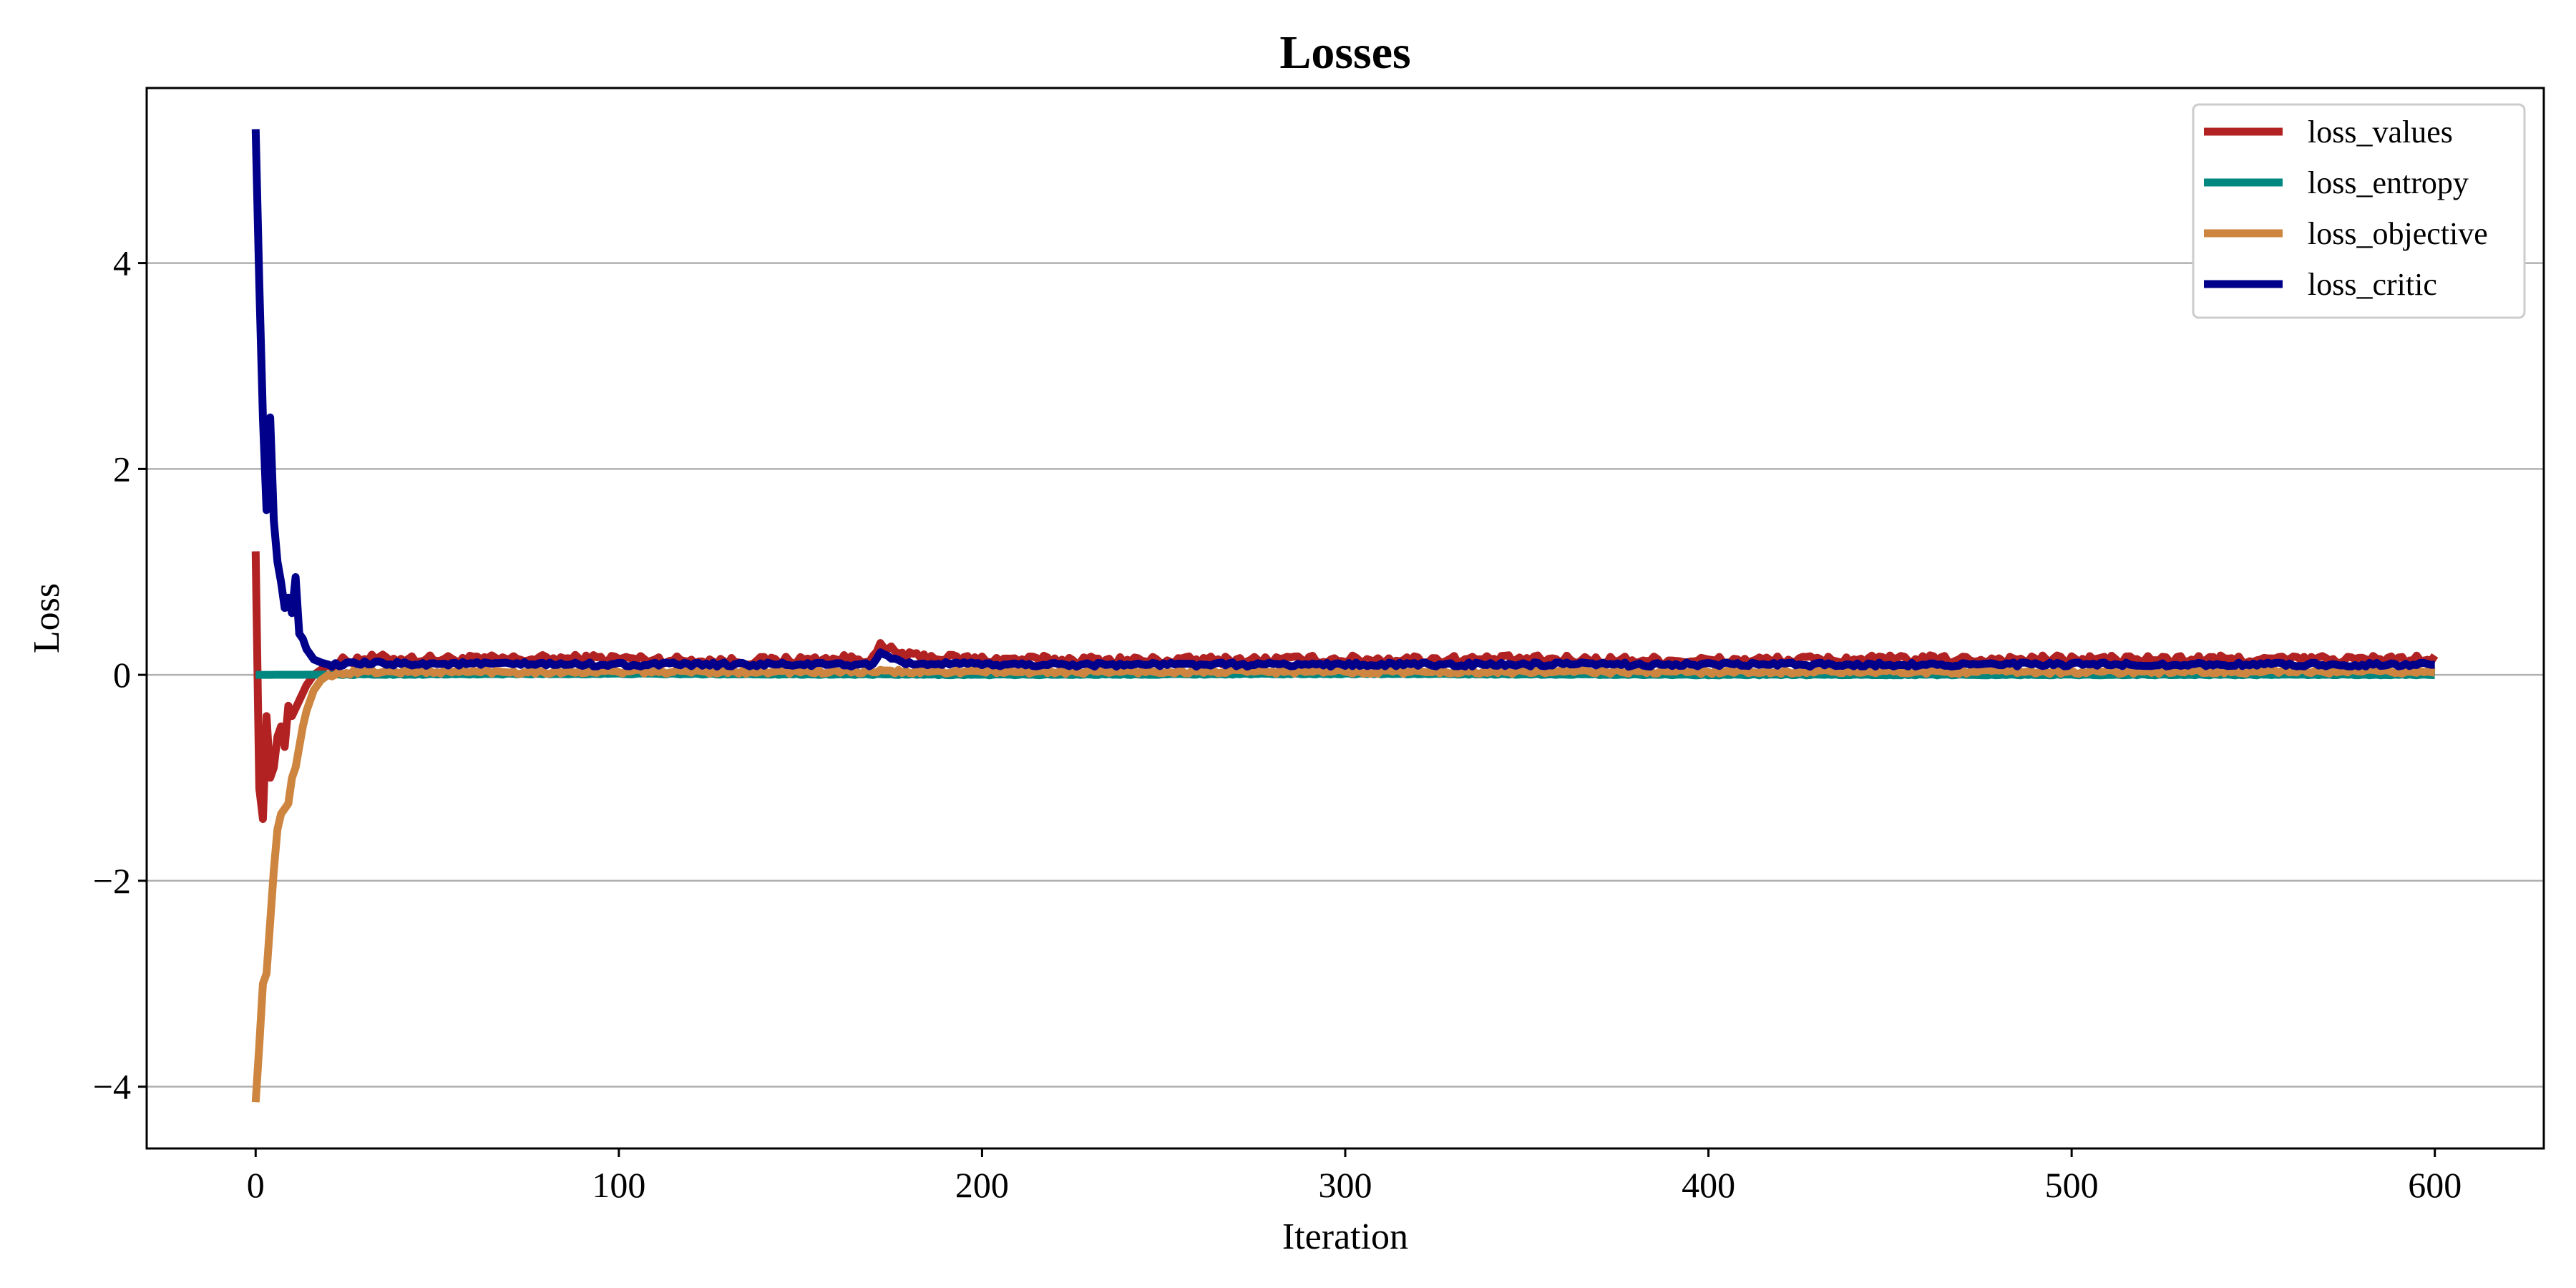 The height and width of the screenshot is (1288, 2576). Describe the element at coordinates (1345, 1236) in the screenshot. I see `x-axis-label: Iteration` at that location.